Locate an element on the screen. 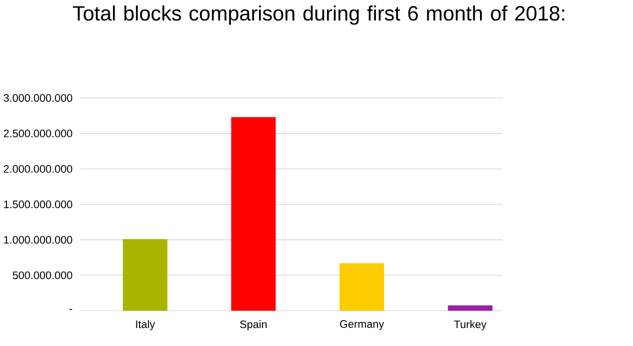 The height and width of the screenshot is (346, 633). y-tick-label: 2.000.000.000 is located at coordinates (38, 168).